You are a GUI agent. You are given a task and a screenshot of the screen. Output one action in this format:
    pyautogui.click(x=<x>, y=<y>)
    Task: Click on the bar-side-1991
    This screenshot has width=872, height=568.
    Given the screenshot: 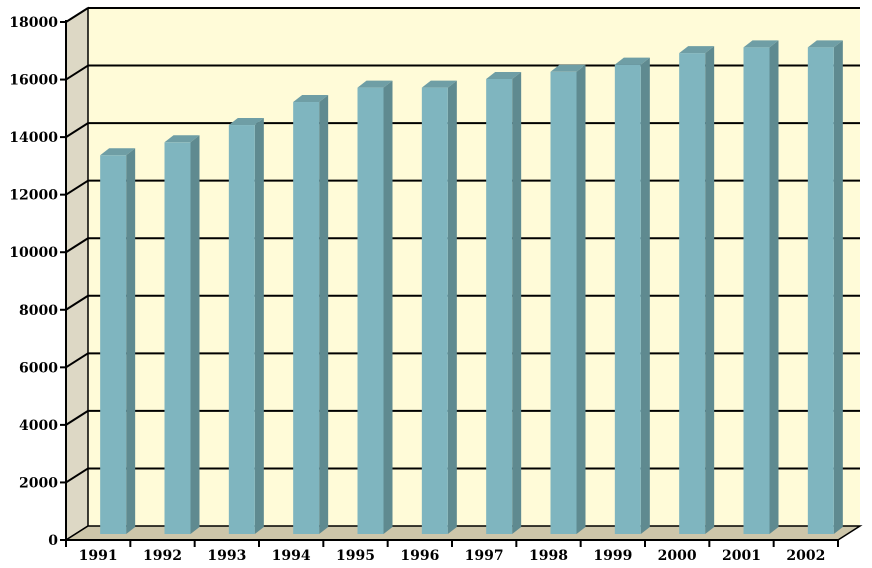 What is the action you would take?
    pyautogui.click(x=131, y=341)
    